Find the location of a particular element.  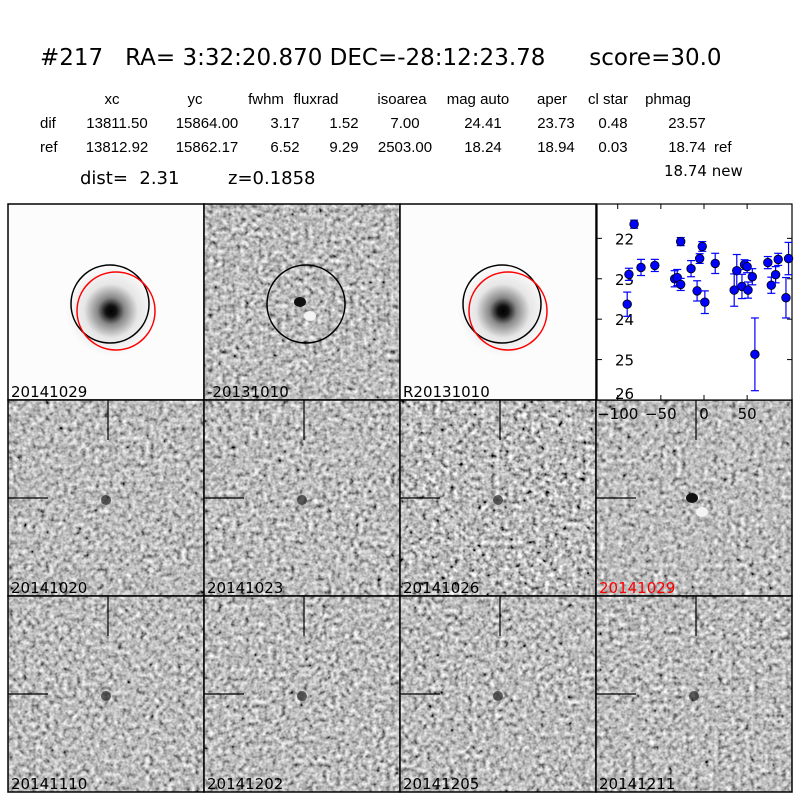

table-cell: 15862.17 is located at coordinates (207, 147).